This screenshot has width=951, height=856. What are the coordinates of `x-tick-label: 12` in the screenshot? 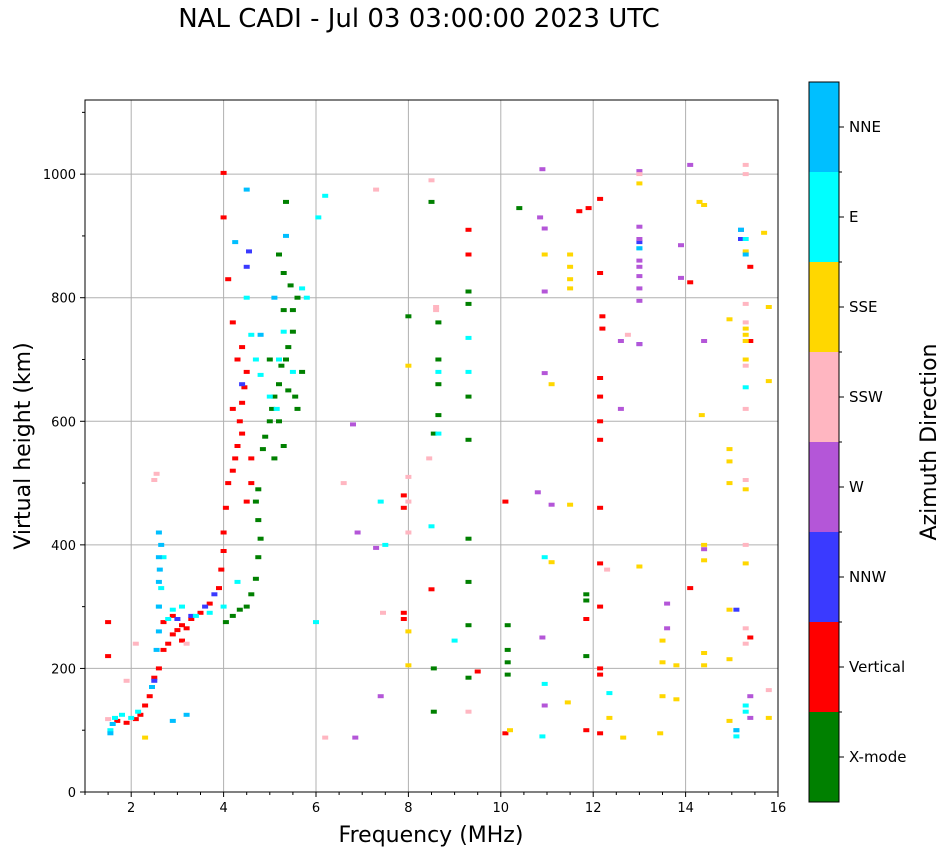 It's located at (593, 808).